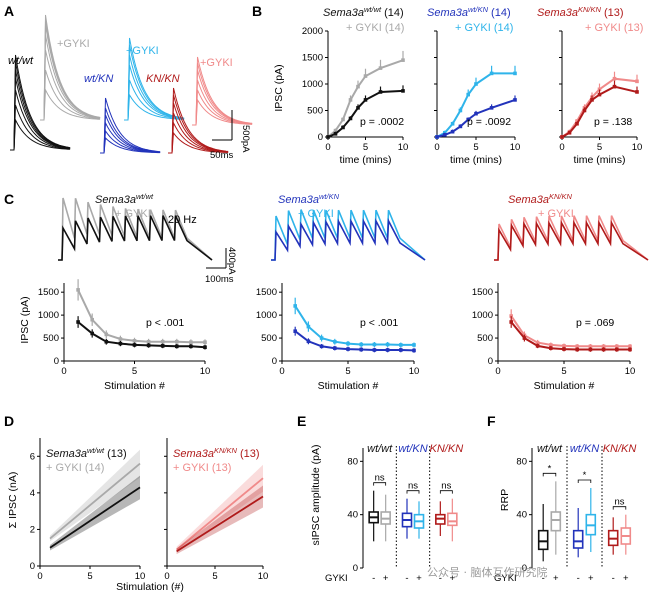  I want to click on scale-a-y: 500pA, so click(245, 139).